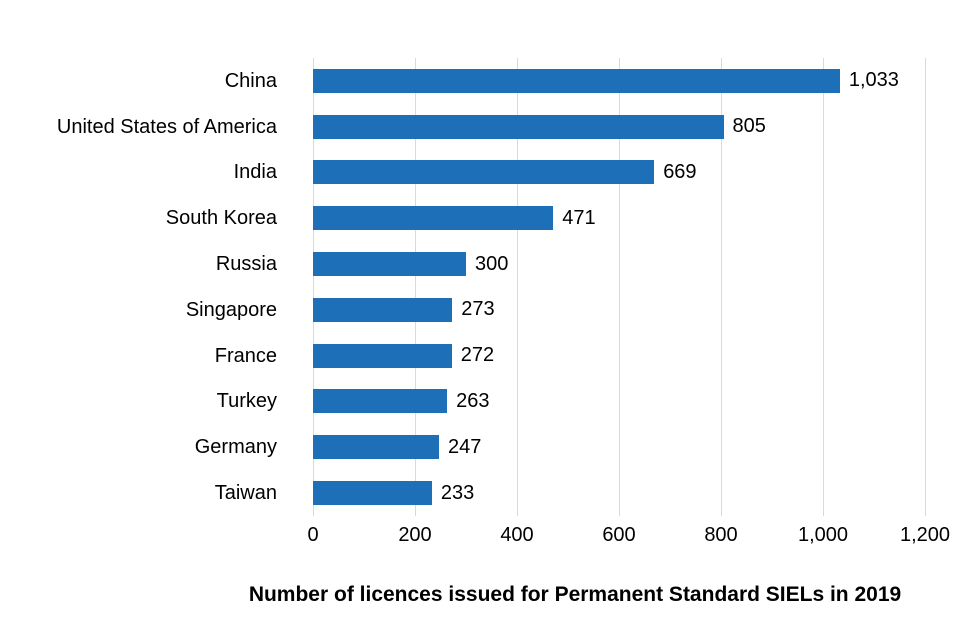  I want to click on bar-row: 669, so click(619, 172).